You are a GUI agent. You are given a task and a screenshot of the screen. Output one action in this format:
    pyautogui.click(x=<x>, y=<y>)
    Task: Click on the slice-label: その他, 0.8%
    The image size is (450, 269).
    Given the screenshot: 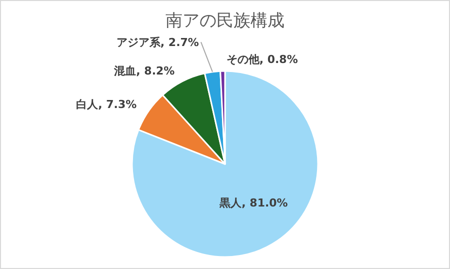 What is the action you would take?
    pyautogui.click(x=262, y=59)
    